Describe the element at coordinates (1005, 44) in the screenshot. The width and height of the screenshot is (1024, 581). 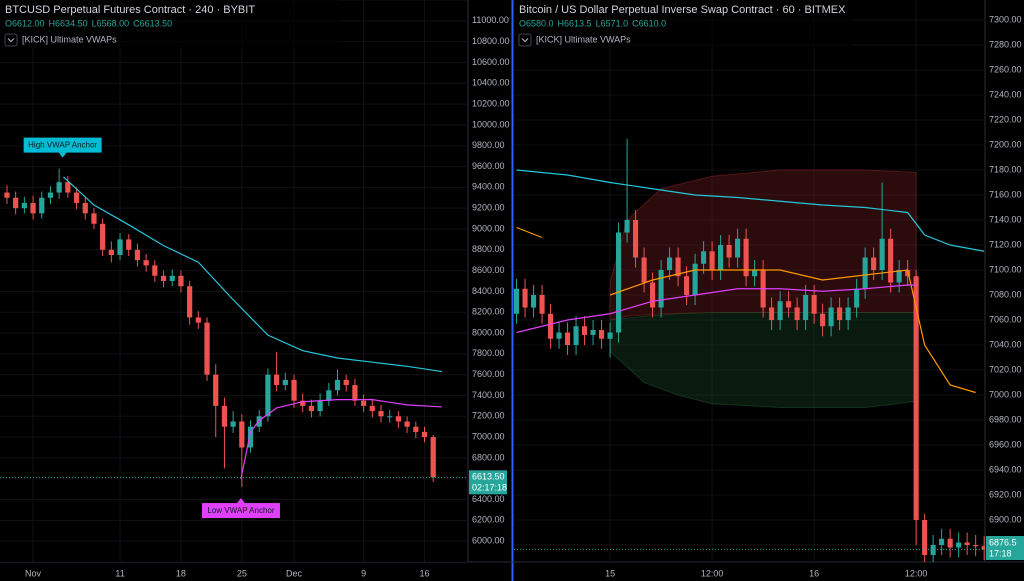
I see `y-tick-label: 7280.00` at that location.